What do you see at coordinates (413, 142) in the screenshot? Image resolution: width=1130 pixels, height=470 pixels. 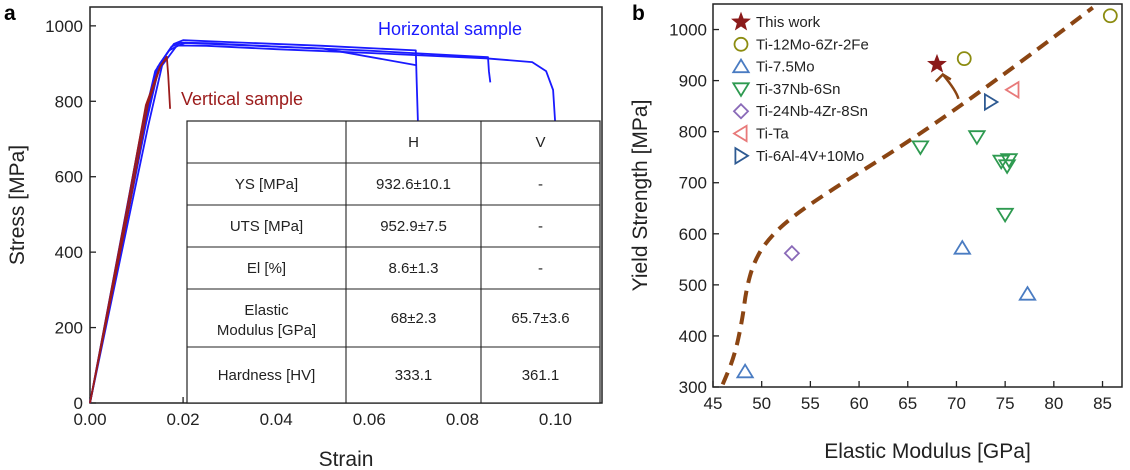 I see `table-header-cell: H` at bounding box center [413, 142].